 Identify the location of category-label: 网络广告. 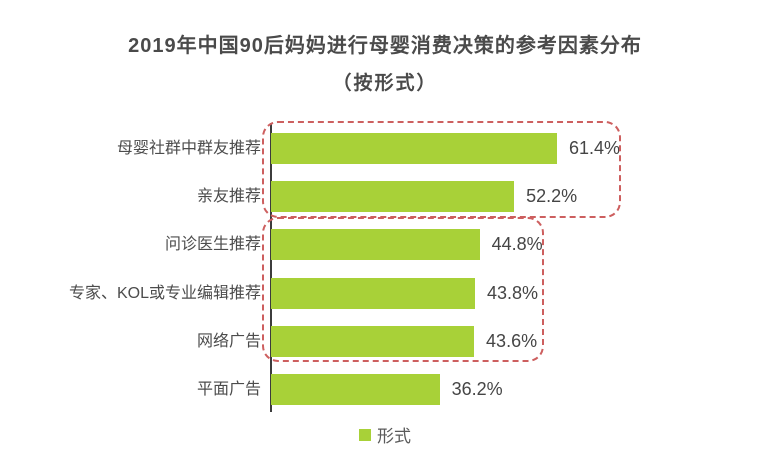
(228, 341).